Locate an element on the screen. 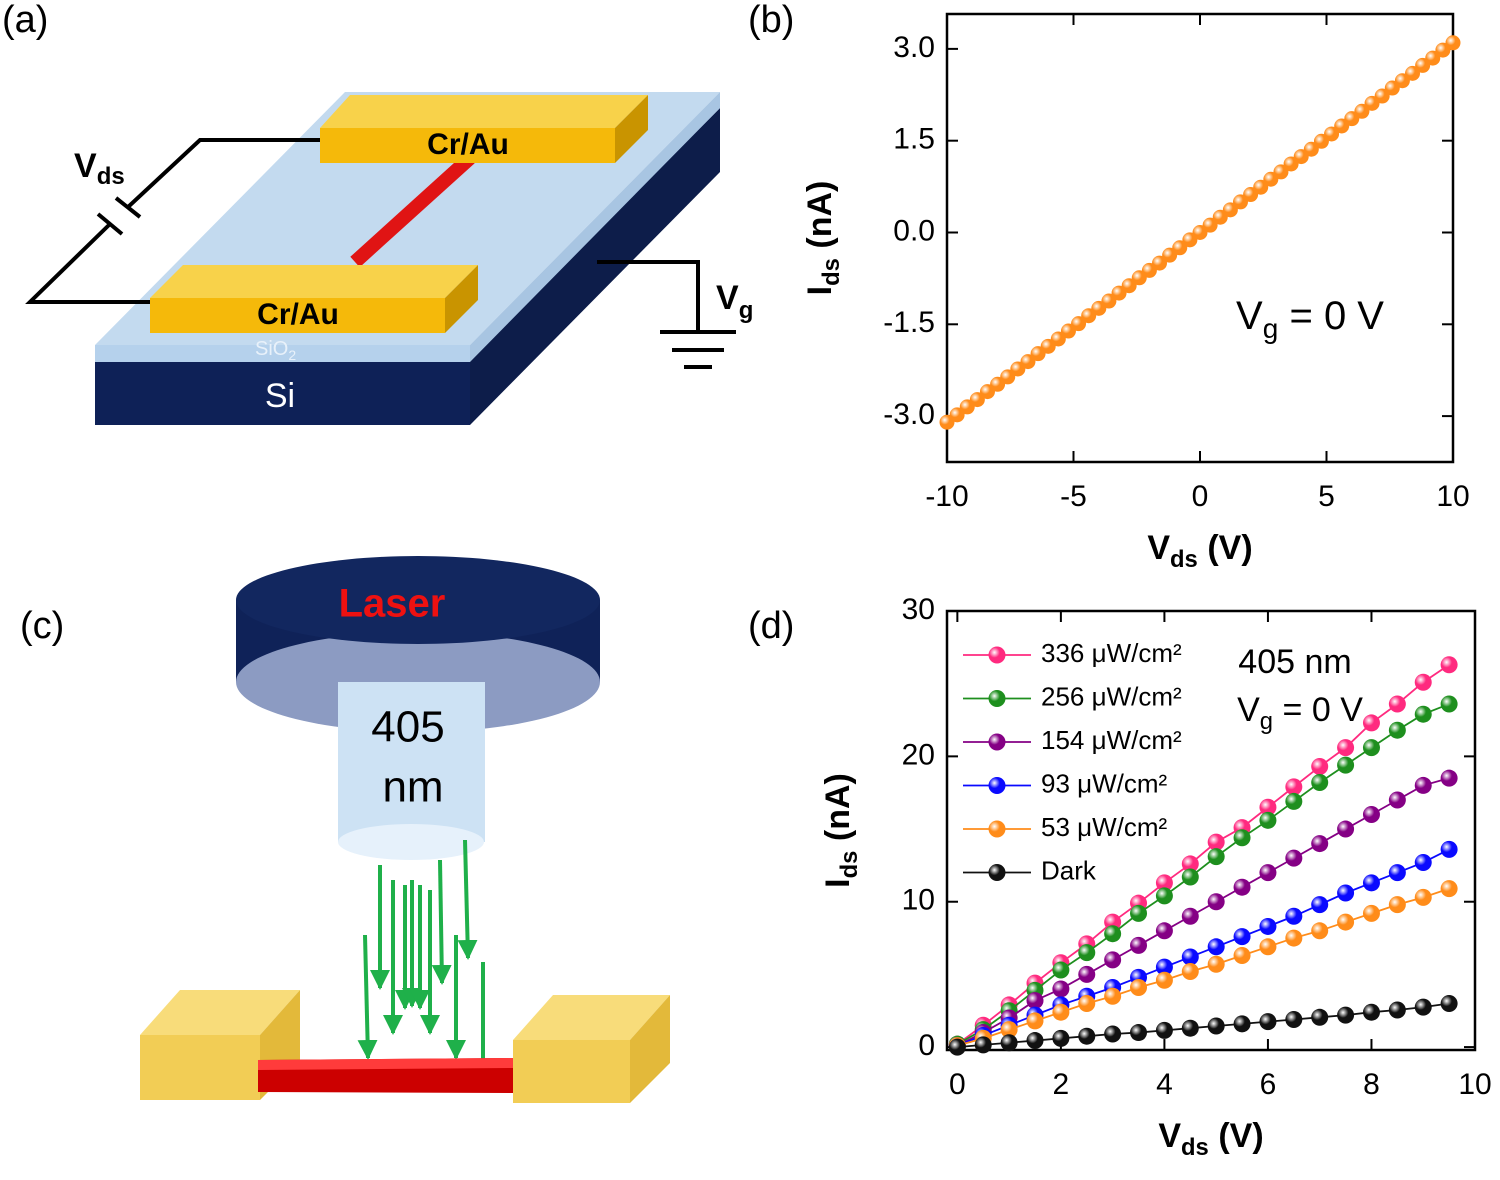  x-tick-label: 10 is located at coordinates (1452, 496).